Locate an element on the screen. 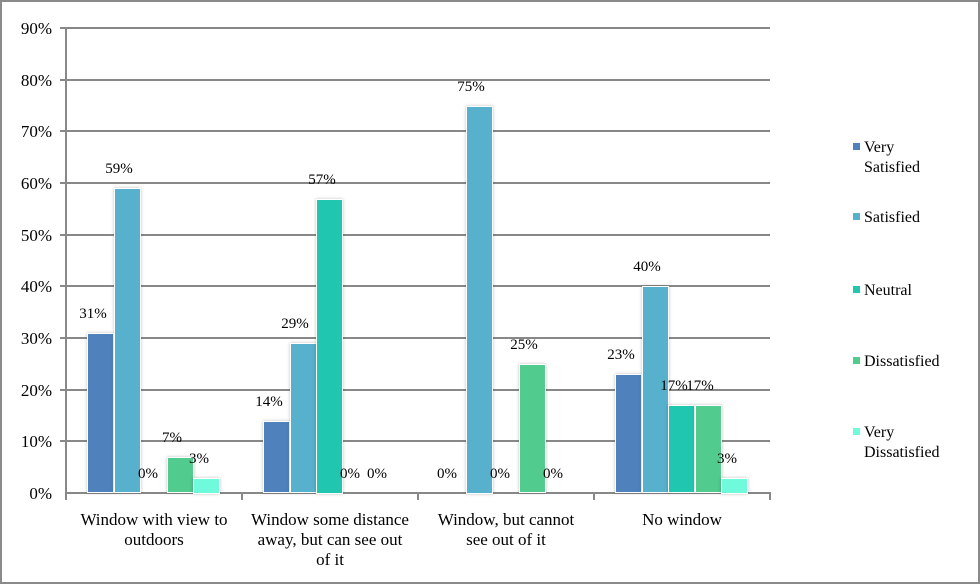 This screenshot has height=584, width=980. category-label-line: away, but can see out is located at coordinates (330, 539).